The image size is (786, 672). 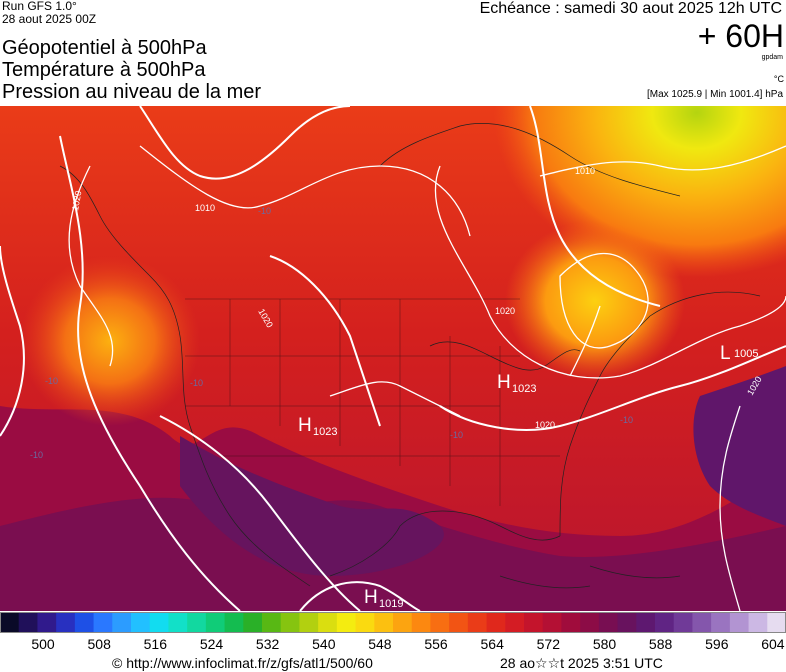 I want to click on svg-text: 1019, so click(x=391, y=604).